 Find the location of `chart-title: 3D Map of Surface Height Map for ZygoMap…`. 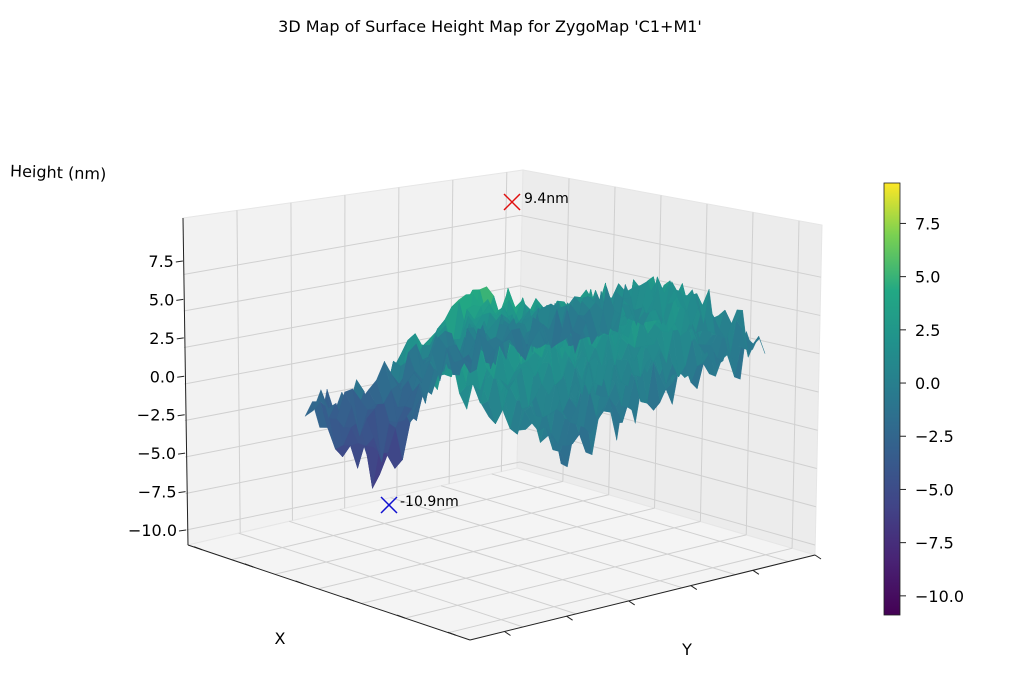

chart-title: 3D Map of Surface Height Map for ZygoMap… is located at coordinates (490, 26).